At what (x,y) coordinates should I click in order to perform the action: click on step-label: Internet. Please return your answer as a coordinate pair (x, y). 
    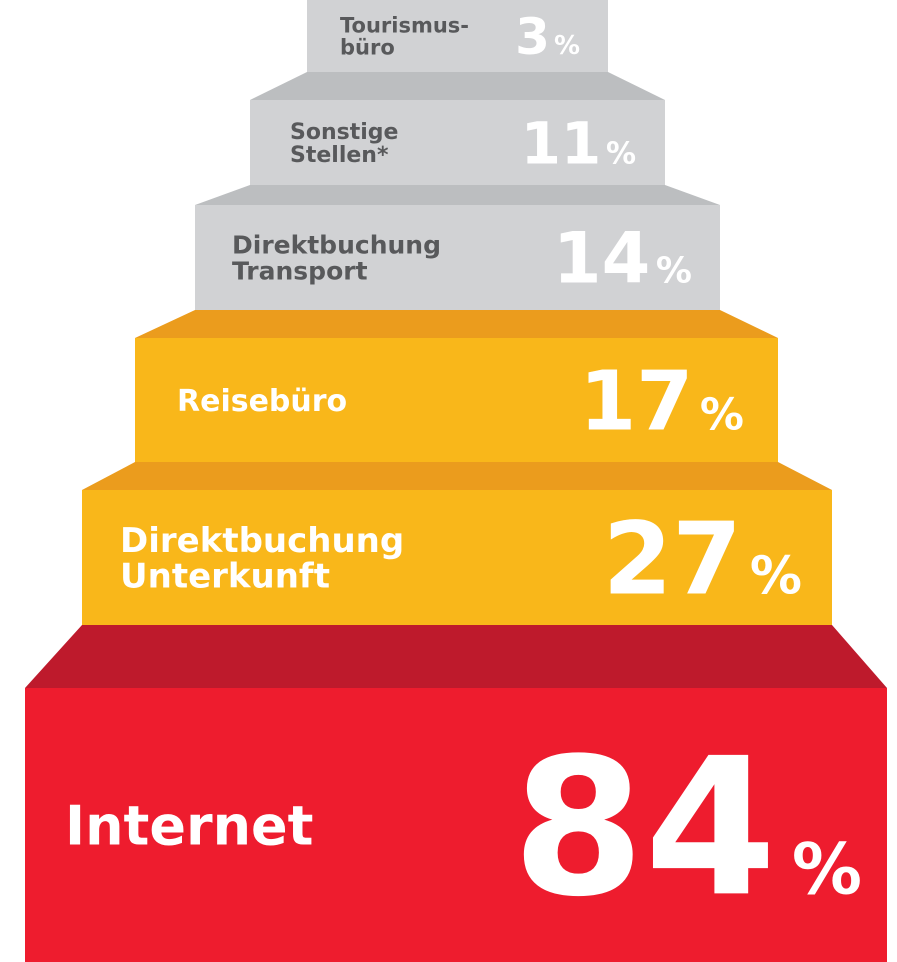
    Looking at the image, I should click on (189, 825).